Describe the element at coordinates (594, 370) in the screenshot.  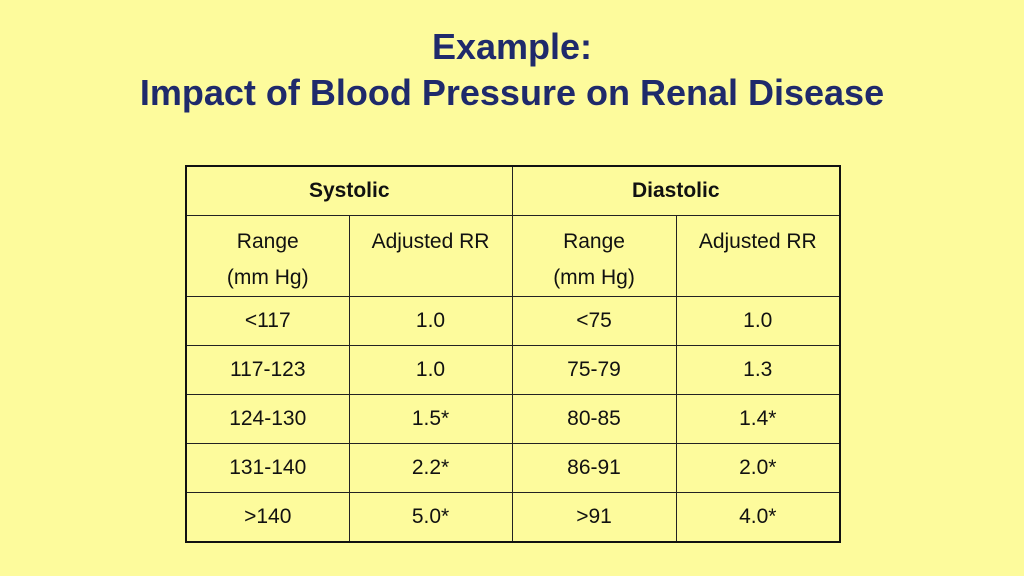
I see `diastolic-range-cell: 75-79` at that location.